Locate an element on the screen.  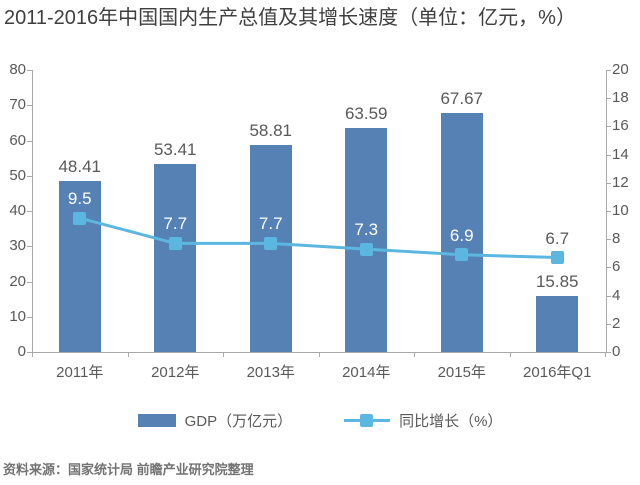
bar-value-label: 48.41 is located at coordinates (80, 167).